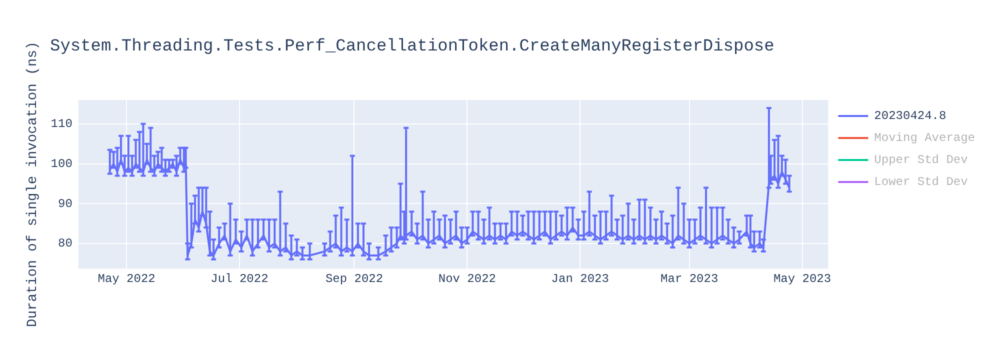 The height and width of the screenshot is (350, 1000). I want to click on legend-label: 20230424.8, so click(910, 116).